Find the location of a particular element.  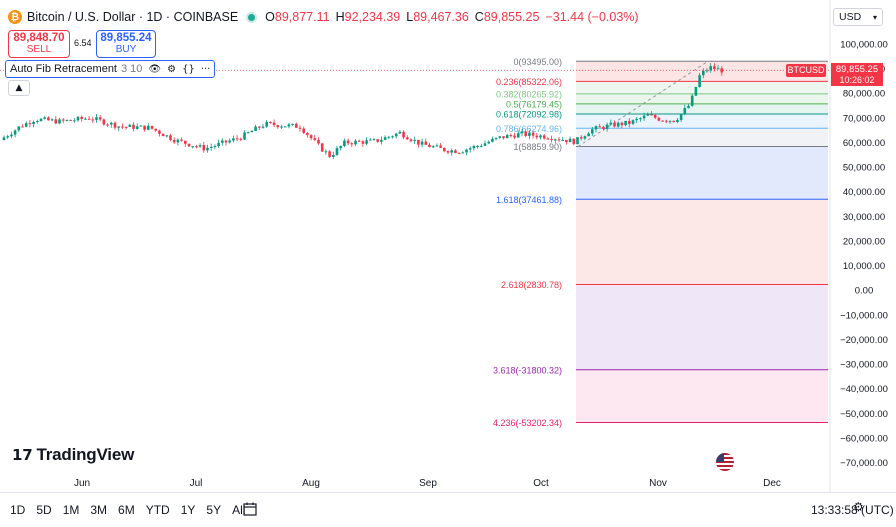

fib-level-label: 2.618(2830.78) is located at coordinates (531, 285).